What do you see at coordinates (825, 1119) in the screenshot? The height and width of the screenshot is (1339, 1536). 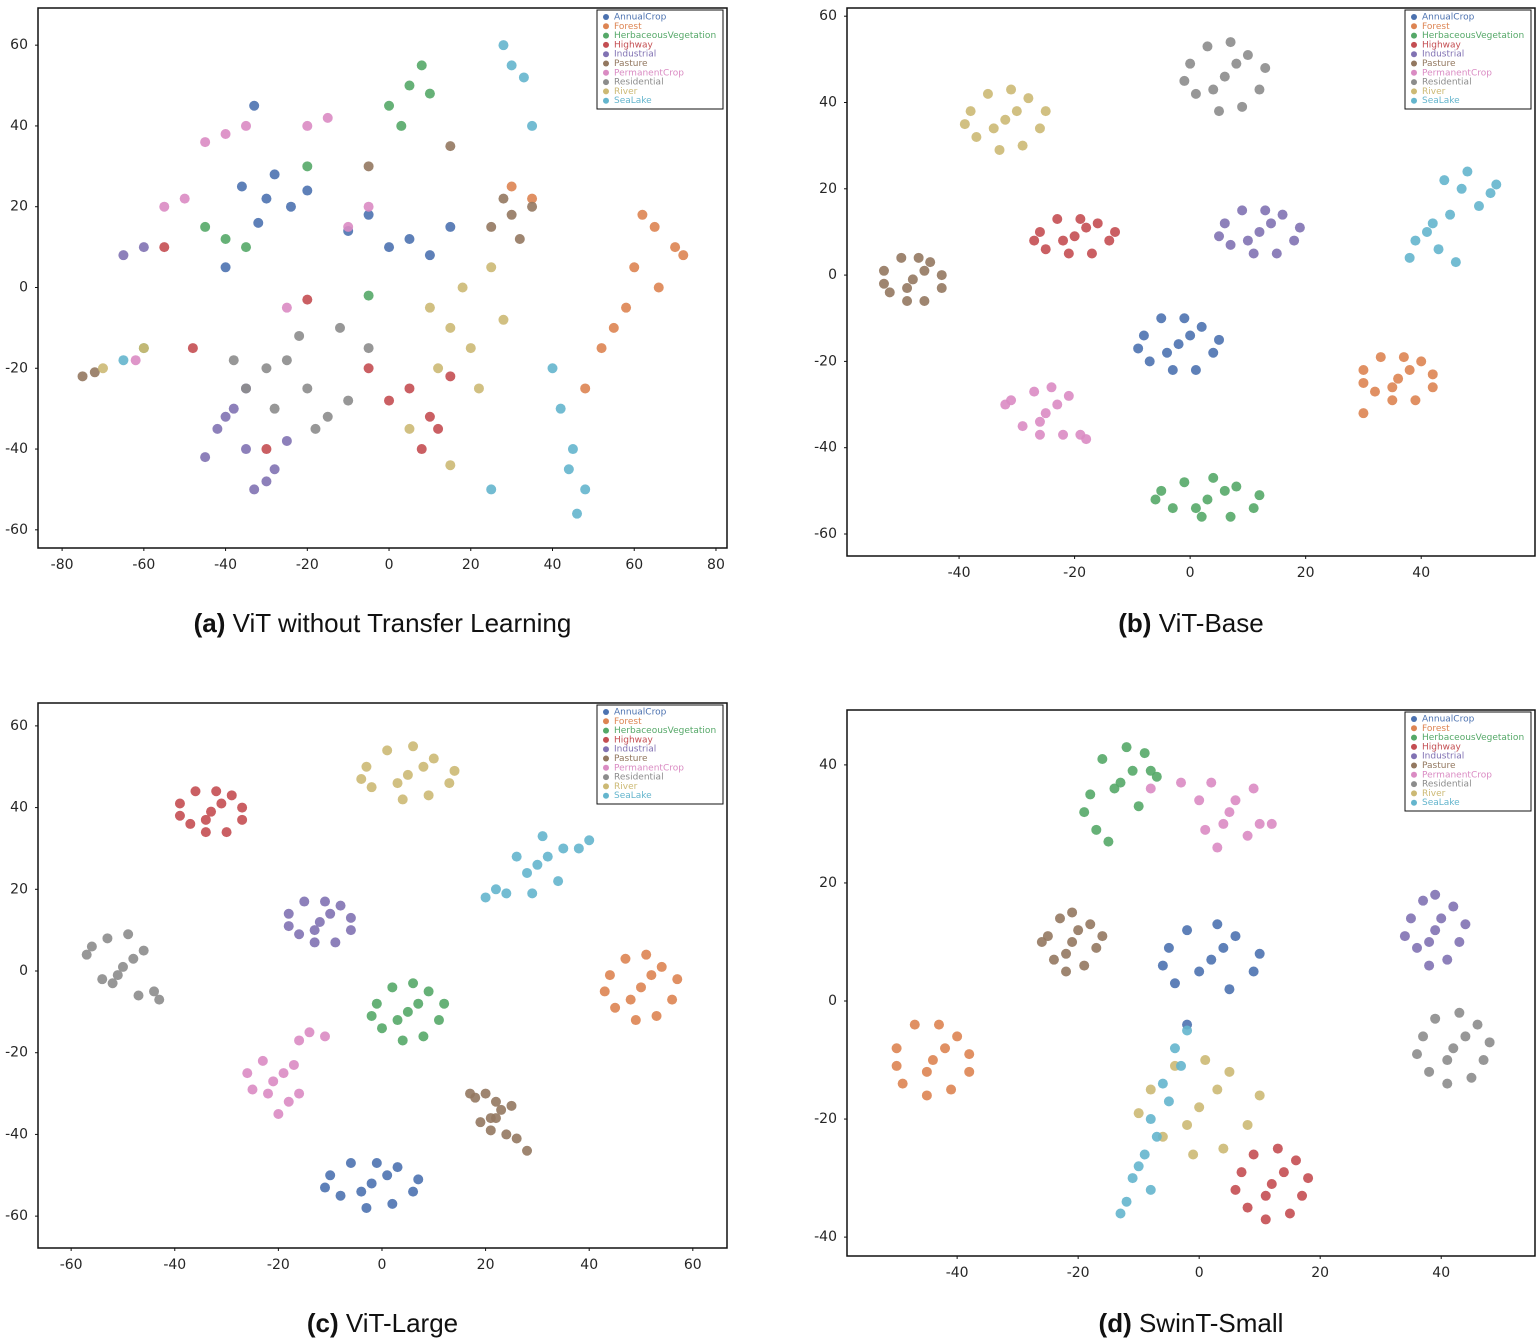 I see `y-tick-label: -20` at bounding box center [825, 1119].